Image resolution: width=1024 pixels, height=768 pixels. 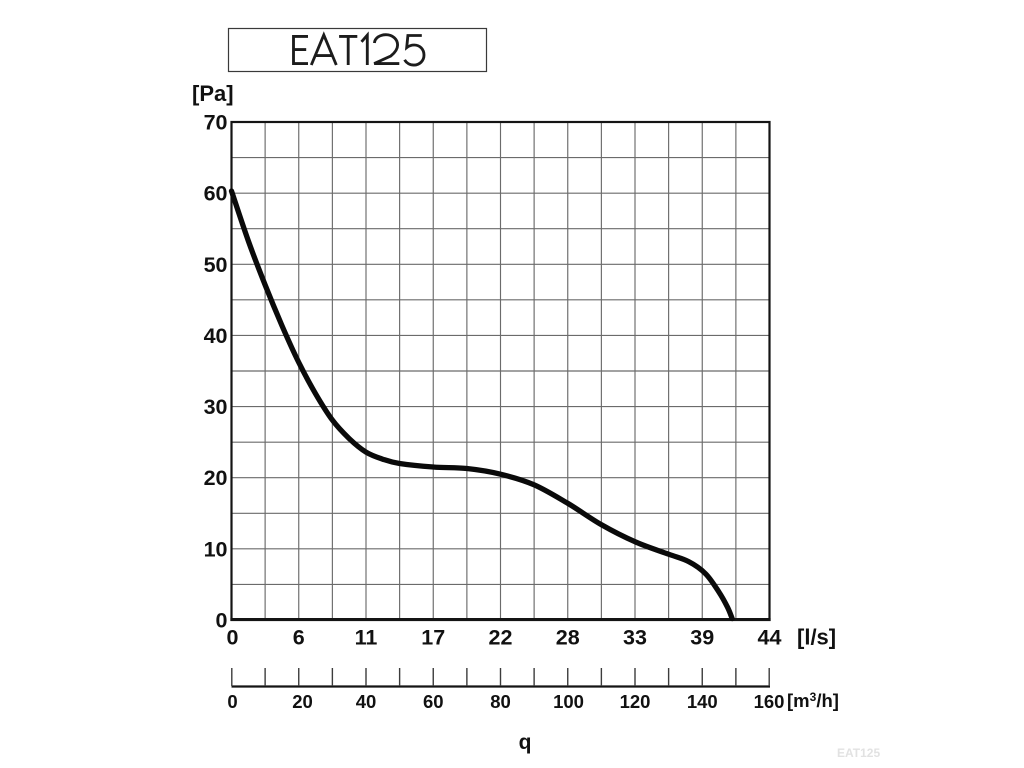 I want to click on svg-text: 80, so click(x=500, y=701).